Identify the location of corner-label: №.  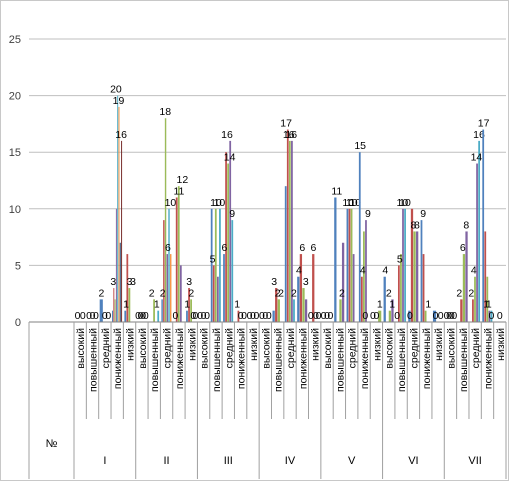
(52, 444).